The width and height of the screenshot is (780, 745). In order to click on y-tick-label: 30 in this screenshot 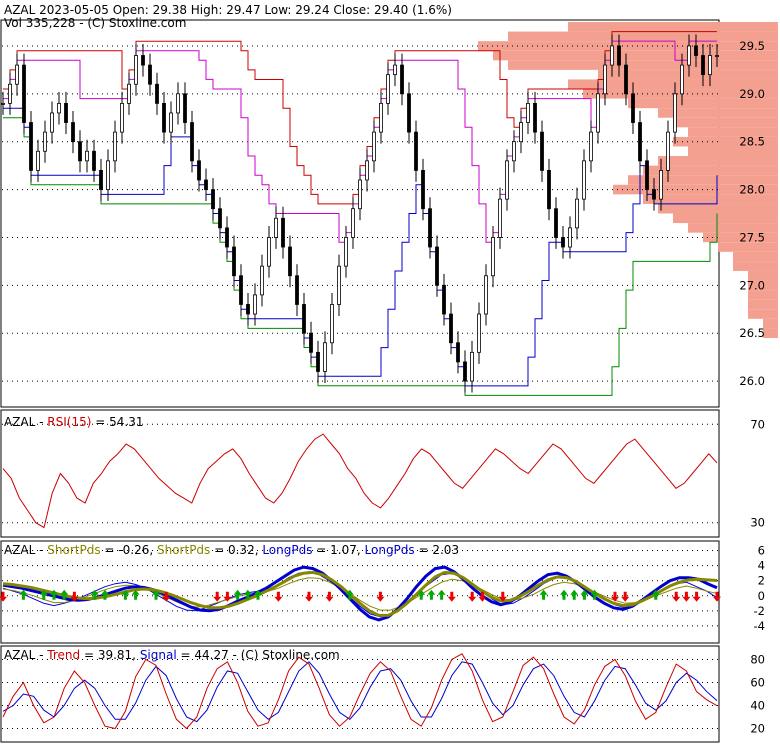, I will do `click(757, 523)`.